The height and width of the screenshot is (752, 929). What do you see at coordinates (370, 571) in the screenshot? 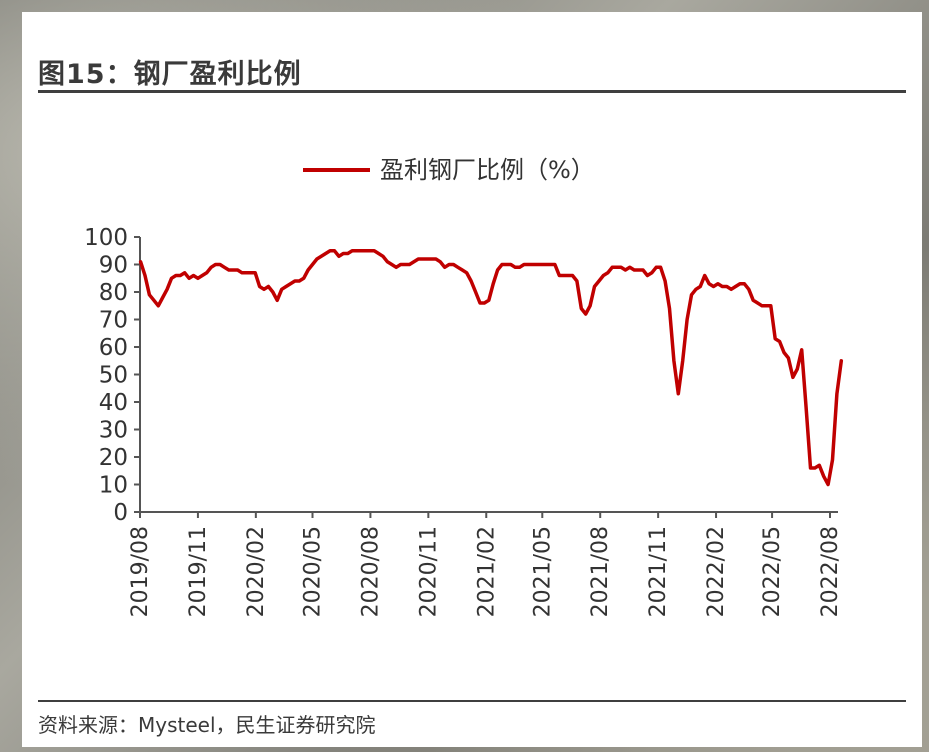
I see `x-tick-label: 2020/08` at bounding box center [370, 571].